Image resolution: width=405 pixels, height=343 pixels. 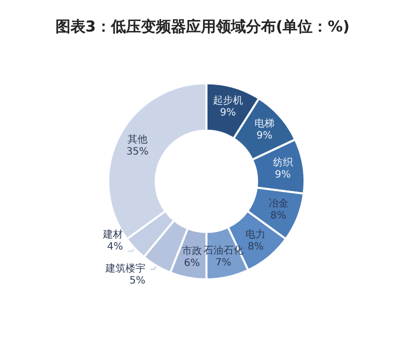 I want to click on chart-title: 图表3：低压变频器应用领域分布(单位：%), so click(x=202, y=27).